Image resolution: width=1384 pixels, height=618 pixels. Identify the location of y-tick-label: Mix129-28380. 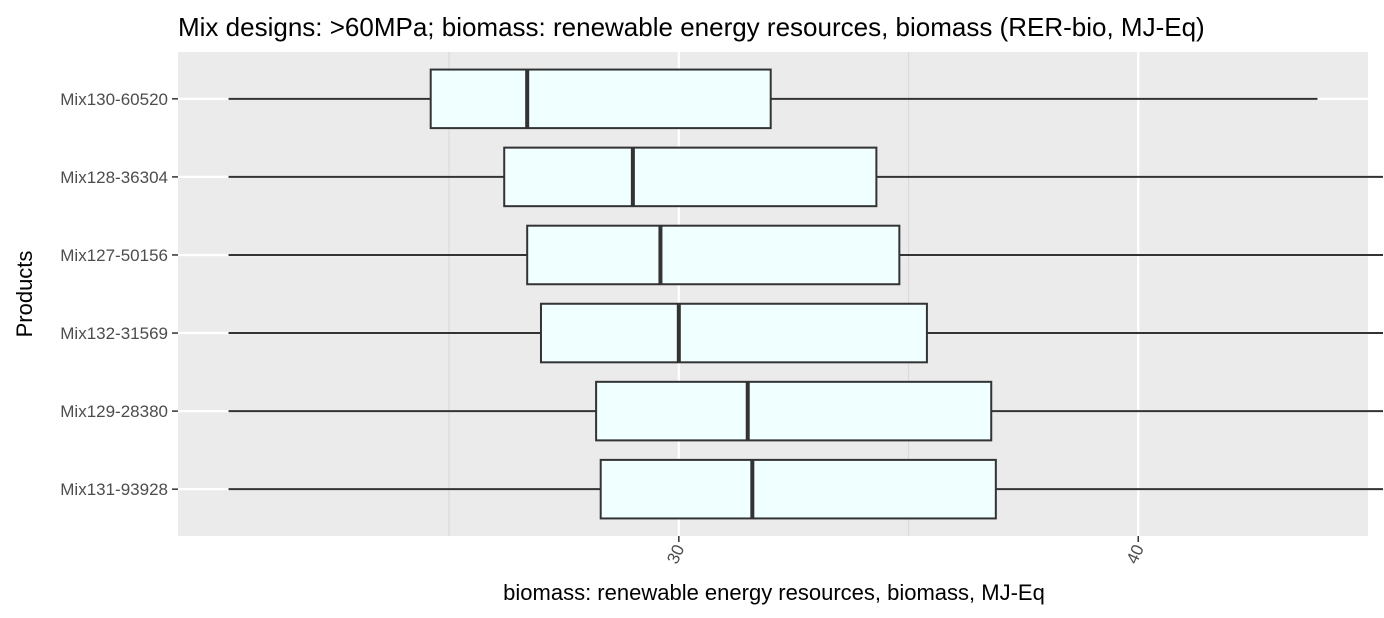
(114, 411).